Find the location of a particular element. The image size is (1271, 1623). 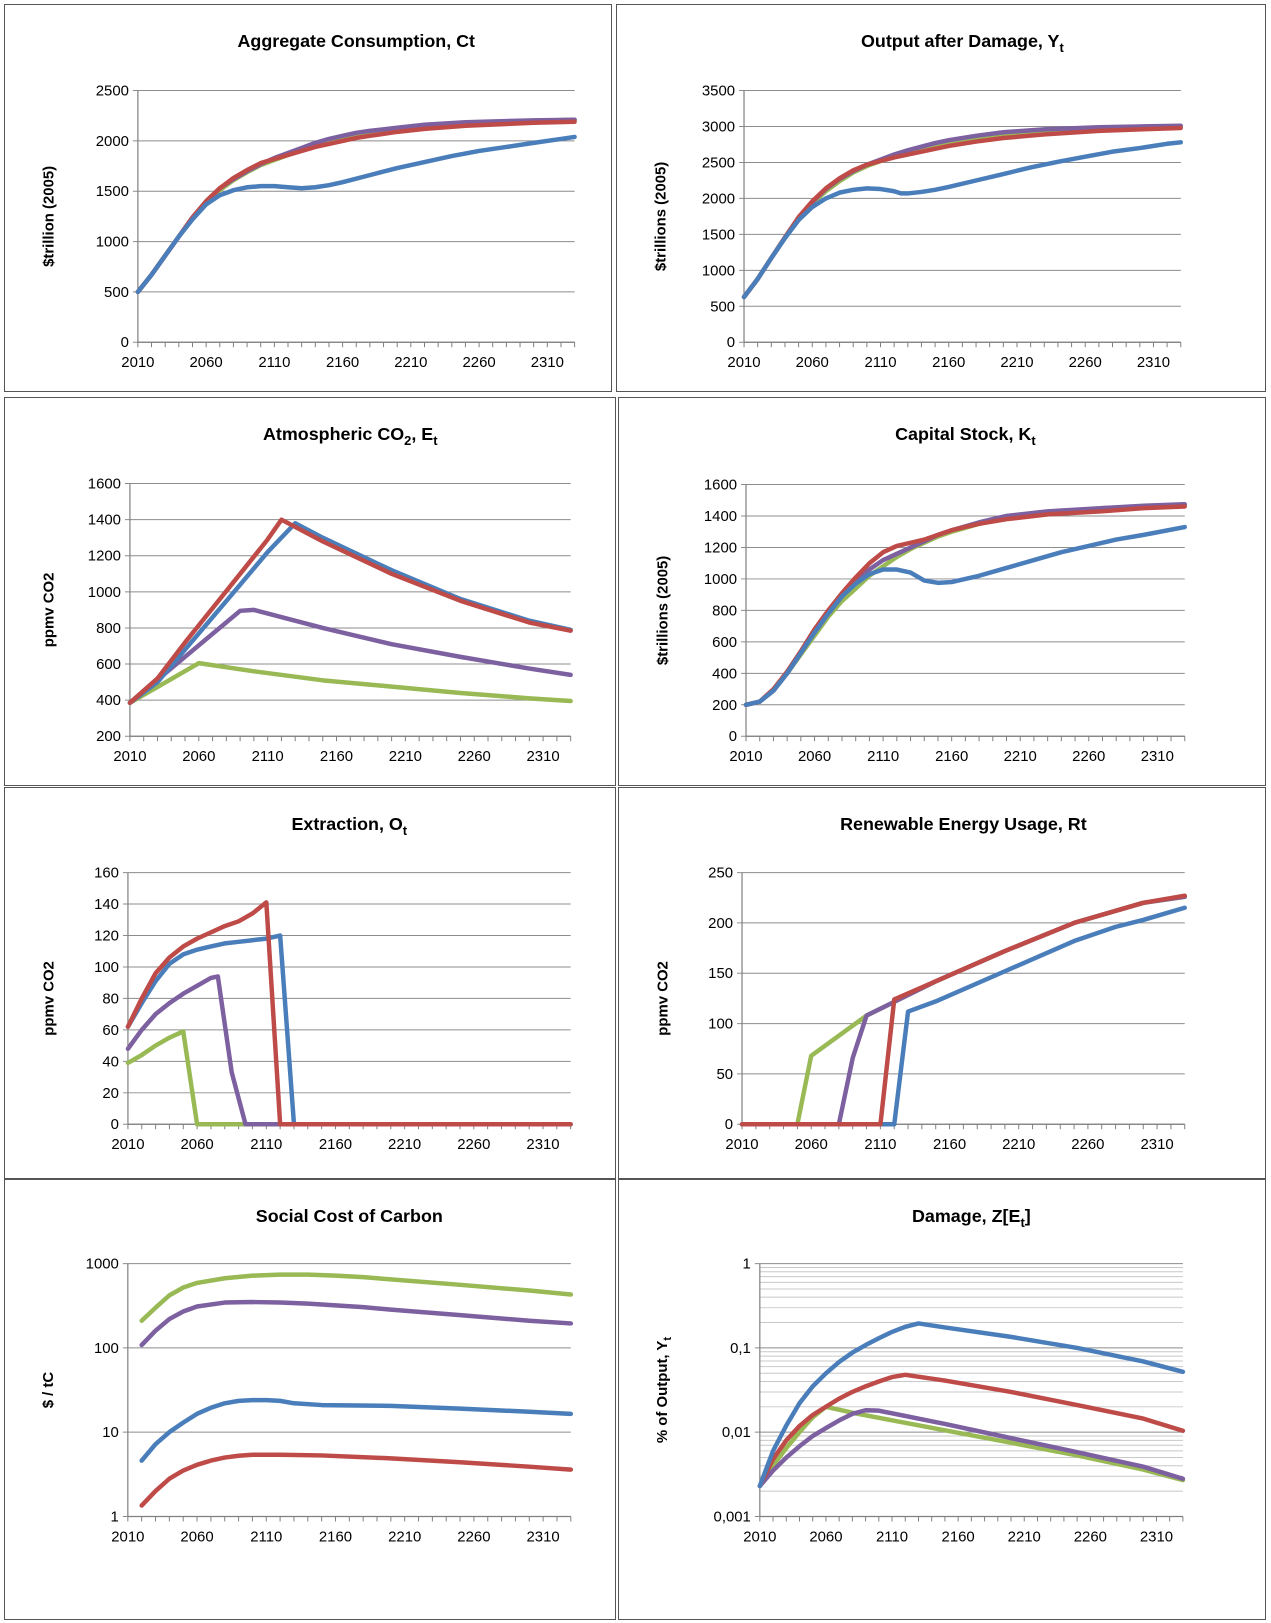

chart-title: Damage, Z[Et] is located at coordinates (971, 1218).